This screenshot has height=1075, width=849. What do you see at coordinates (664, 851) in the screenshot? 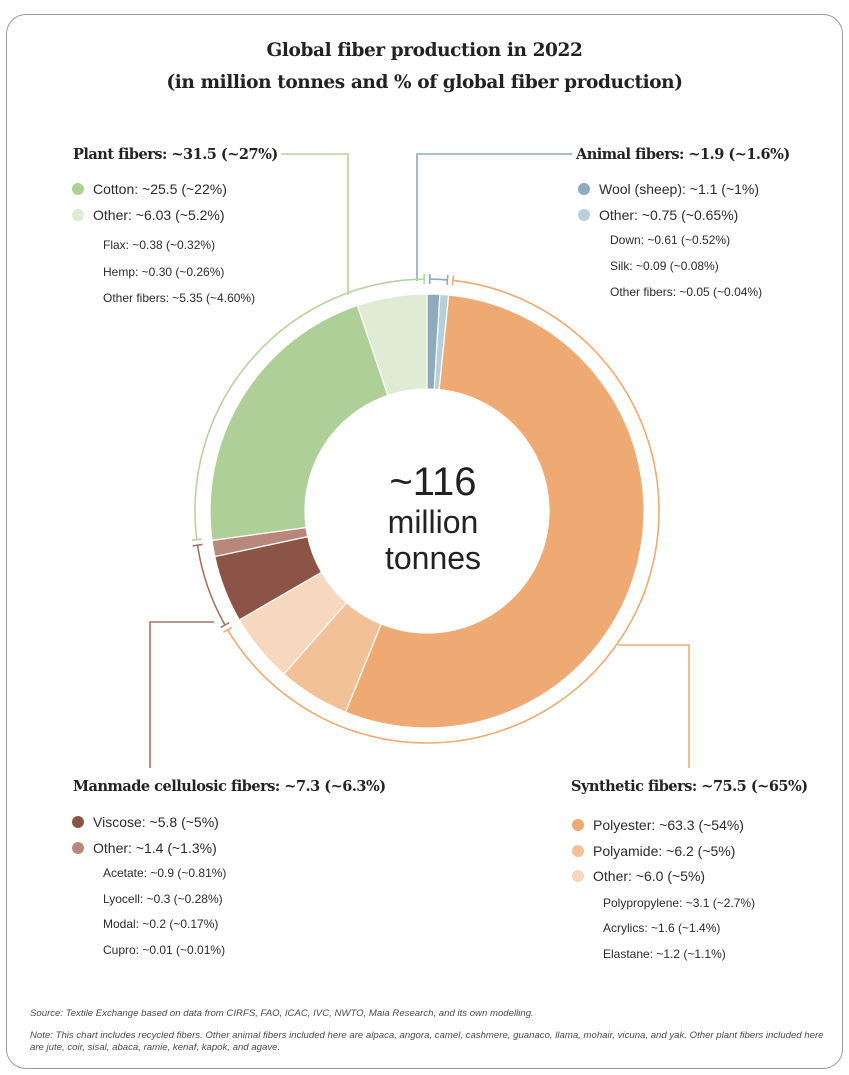
I see `legend-label: Polyamide: ~6.2 (~5%)` at bounding box center [664, 851].